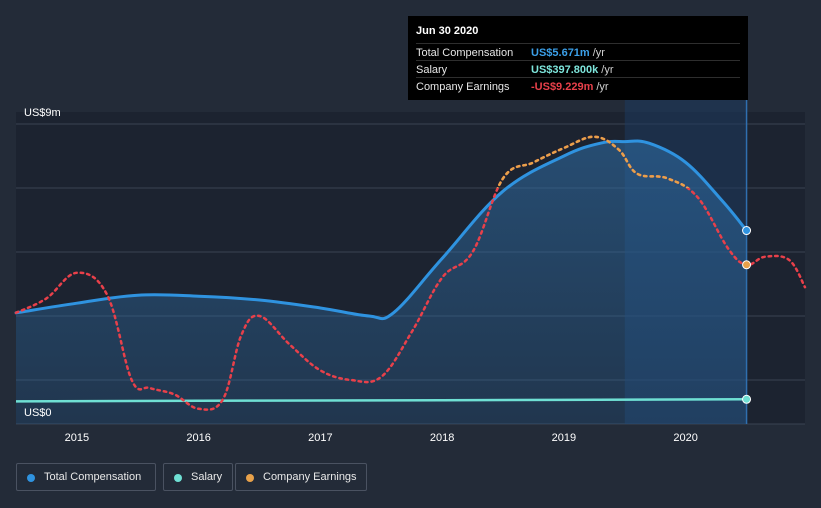 This screenshot has width=821, height=508. I want to click on company-earnings-marker, so click(747, 265).